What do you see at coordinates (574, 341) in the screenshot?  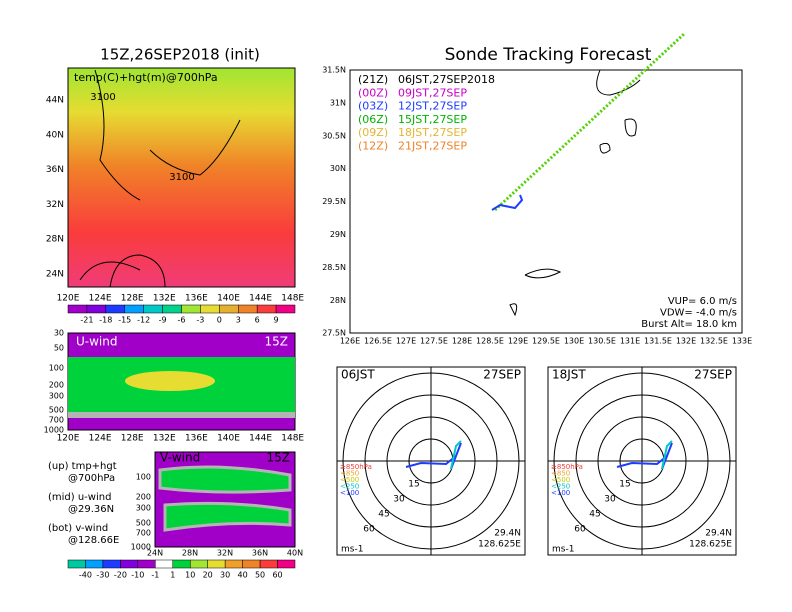 I see `lon-label: 130E` at bounding box center [574, 341].